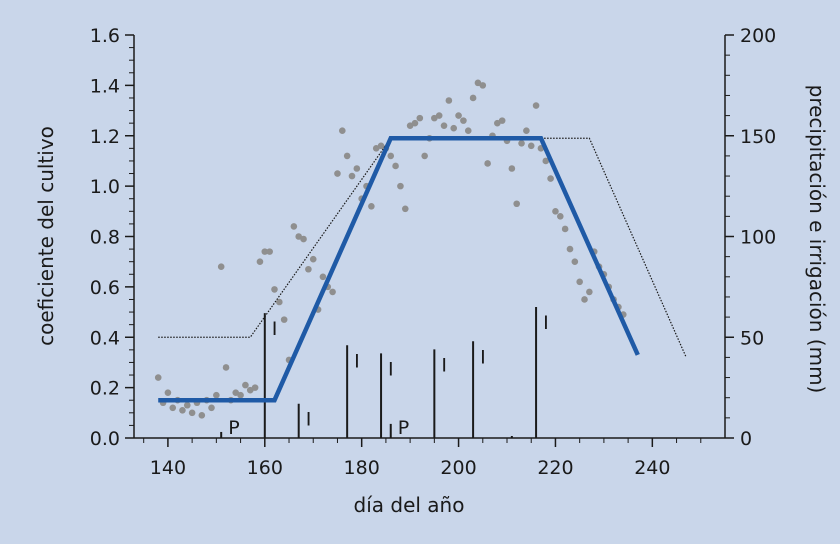 The width and height of the screenshot is (840, 544). I want to click on x-tick-label: 160, so click(265, 468).